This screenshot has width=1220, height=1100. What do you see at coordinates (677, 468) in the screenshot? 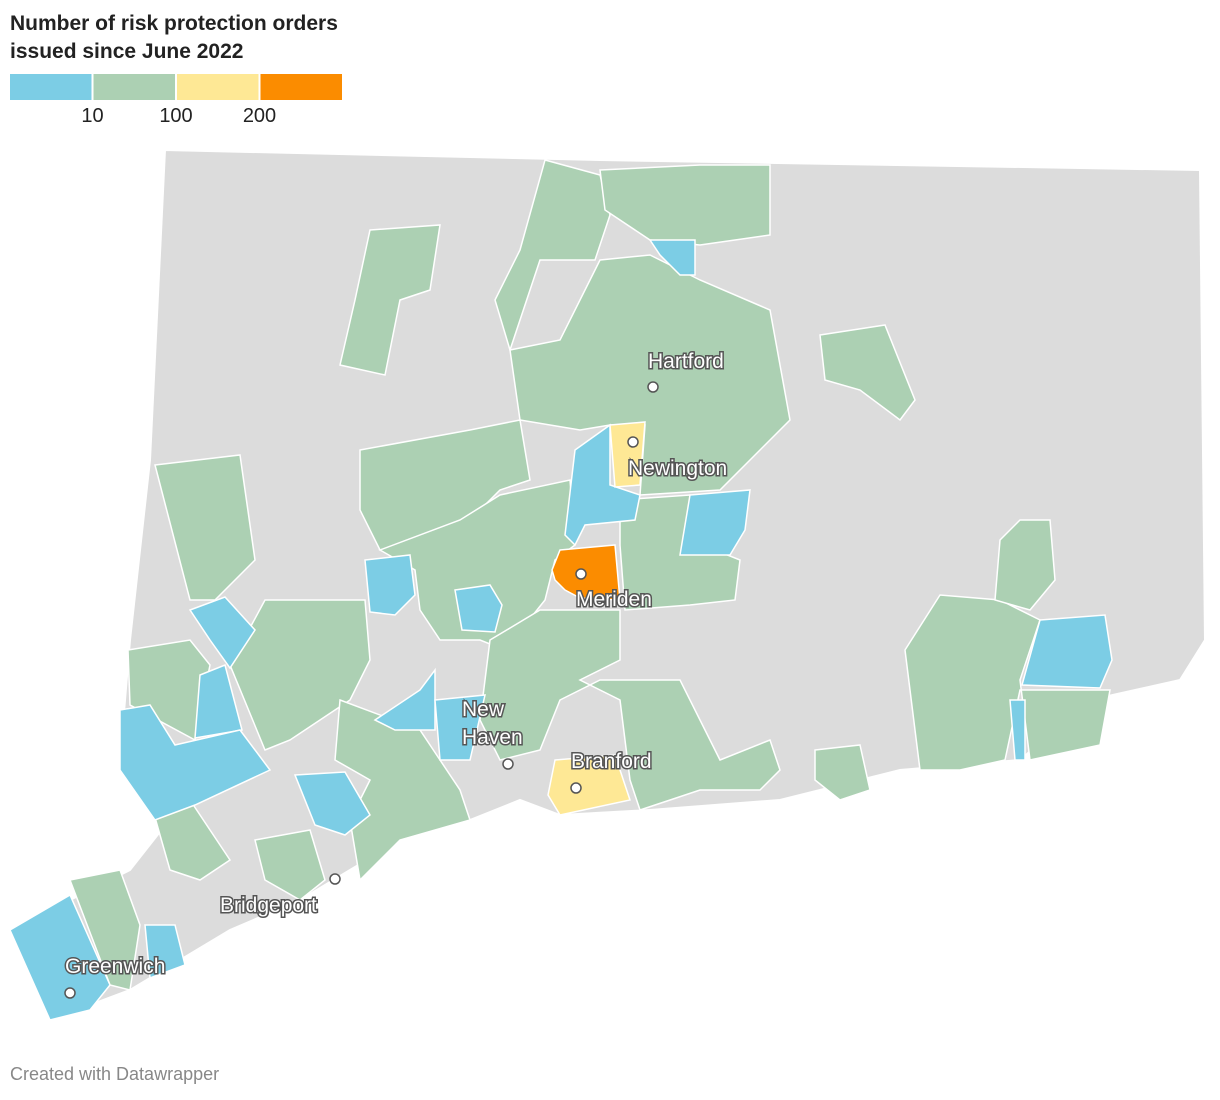
I see `city-label: Newington` at bounding box center [677, 468].